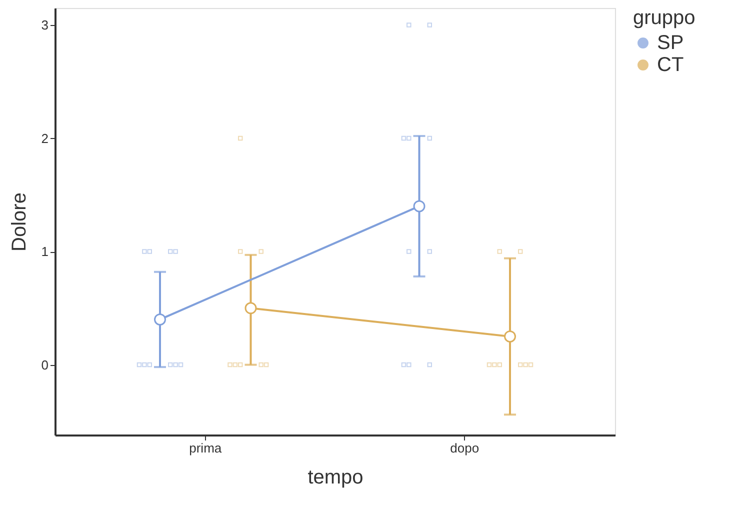 This screenshot has width=756, height=513. Describe the element at coordinates (19, 222) in the screenshot. I see `y-axis-title: Dolore` at that location.